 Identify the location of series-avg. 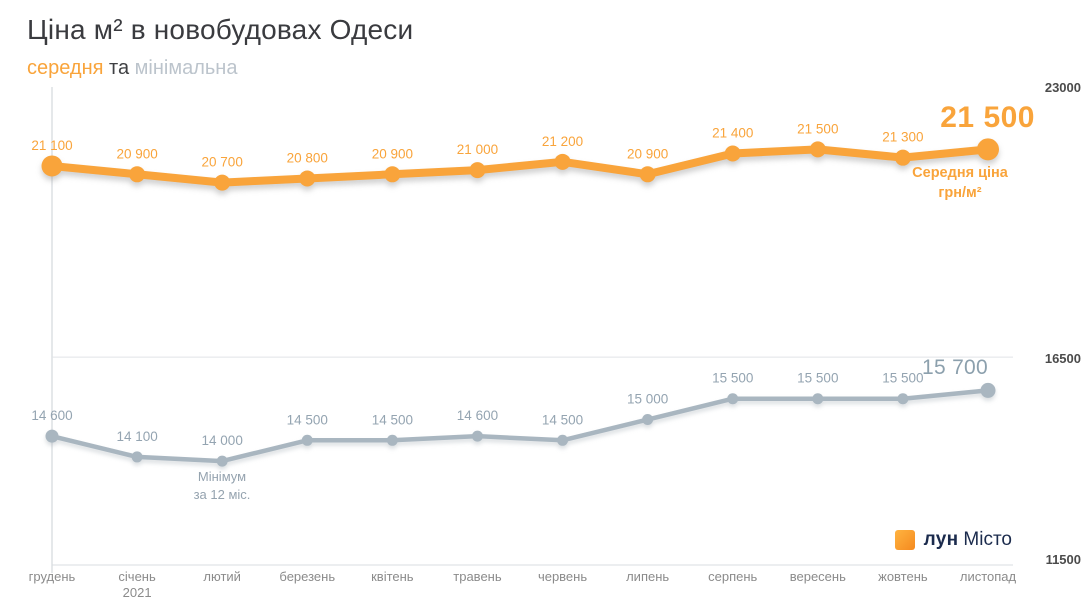
(520, 164).